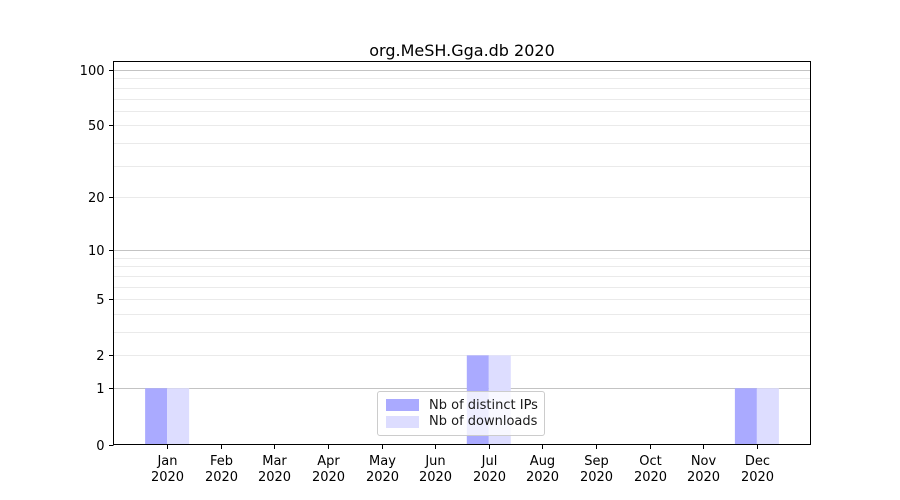  Describe the element at coordinates (96, 126) in the screenshot. I see `y-tick-label: 50` at that location.